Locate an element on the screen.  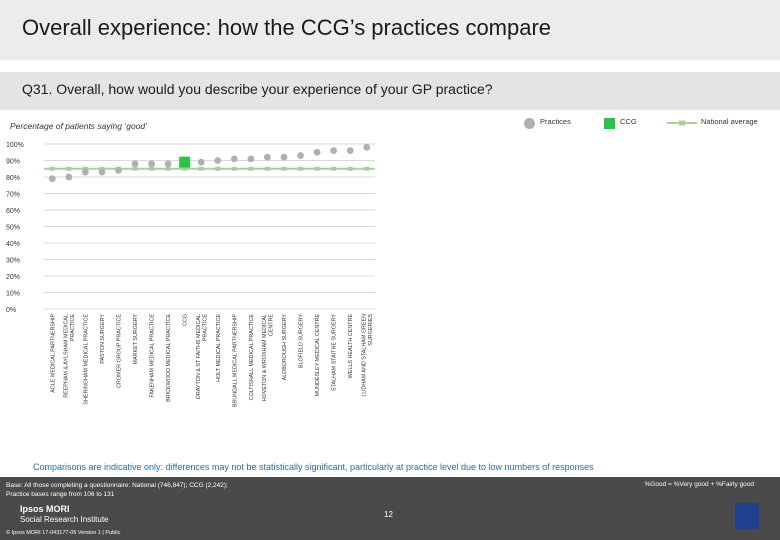
category-label: WELLS HEALTH CENTRE is located at coordinates (351, 346).